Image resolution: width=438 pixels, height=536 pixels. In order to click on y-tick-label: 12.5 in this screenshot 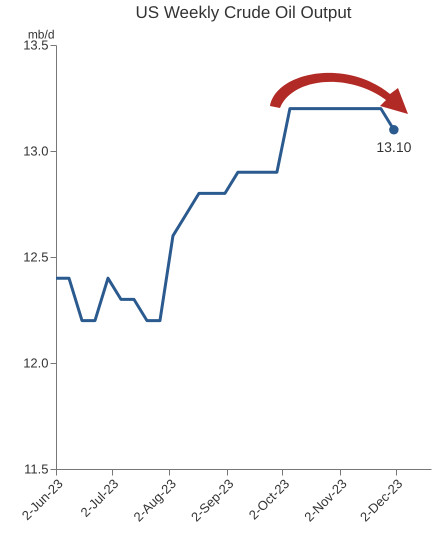, I will do `click(35, 257)`.